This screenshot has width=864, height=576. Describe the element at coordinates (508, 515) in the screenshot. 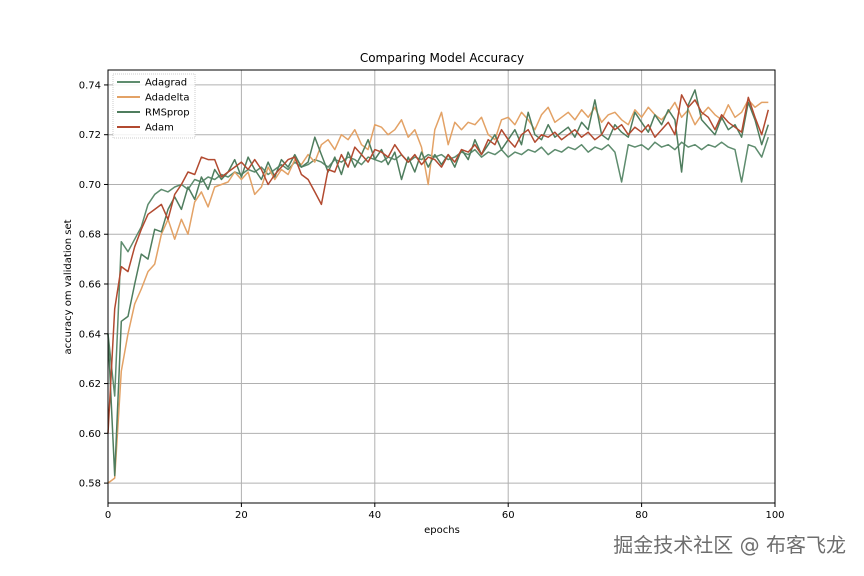

I see `x-tick-label: 60` at that location.